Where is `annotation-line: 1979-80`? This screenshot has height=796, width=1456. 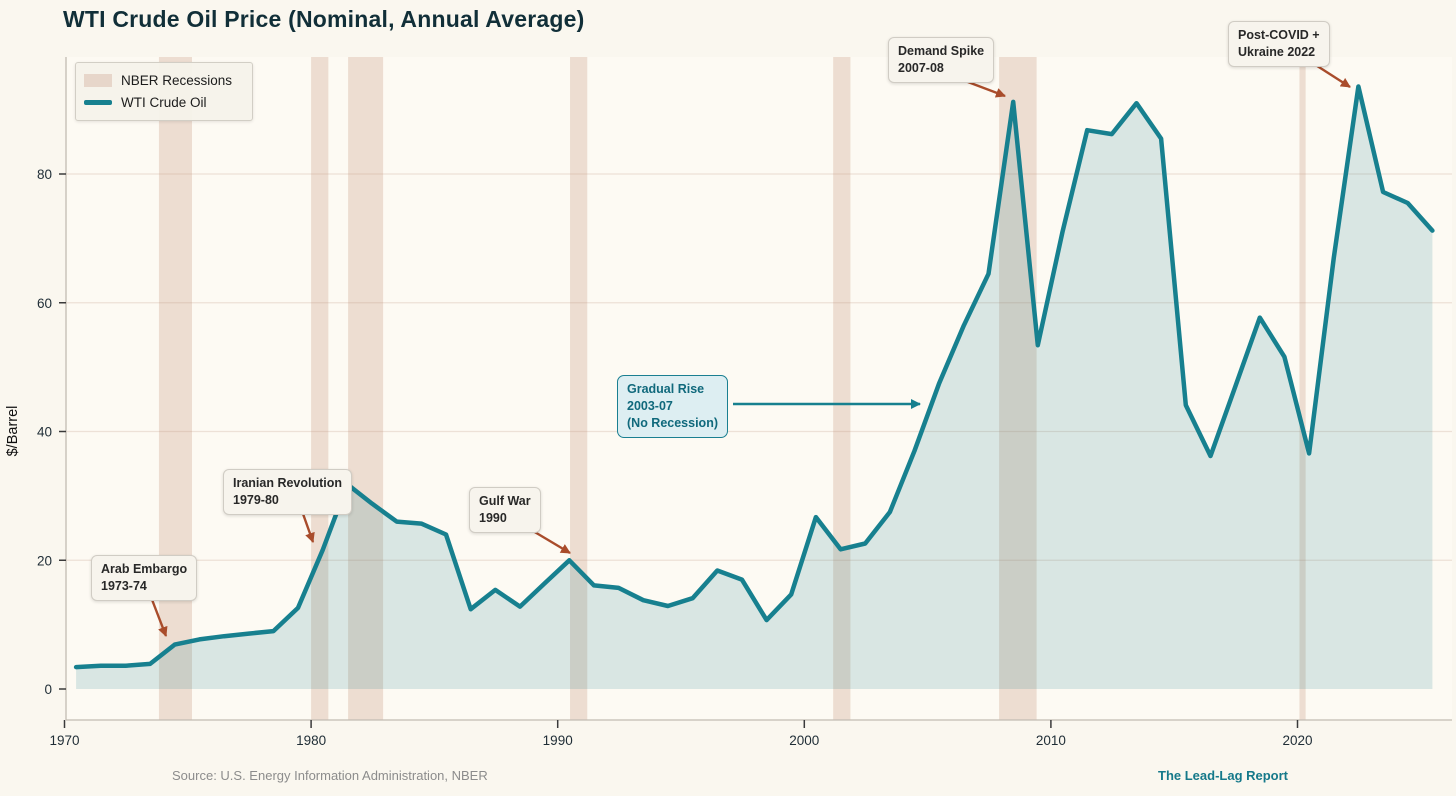 annotation-line: 1979-80 is located at coordinates (256, 500).